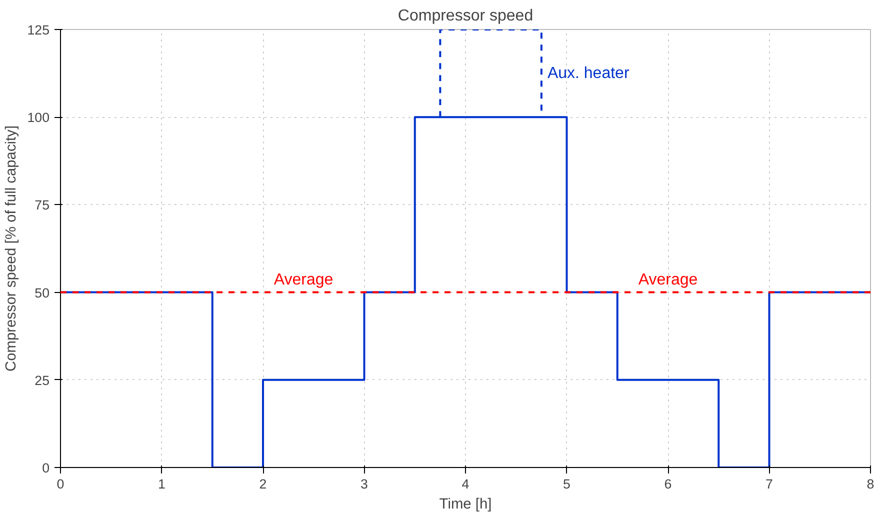  Describe the element at coordinates (769, 484) in the screenshot. I see `x-tick-label: 7` at that location.